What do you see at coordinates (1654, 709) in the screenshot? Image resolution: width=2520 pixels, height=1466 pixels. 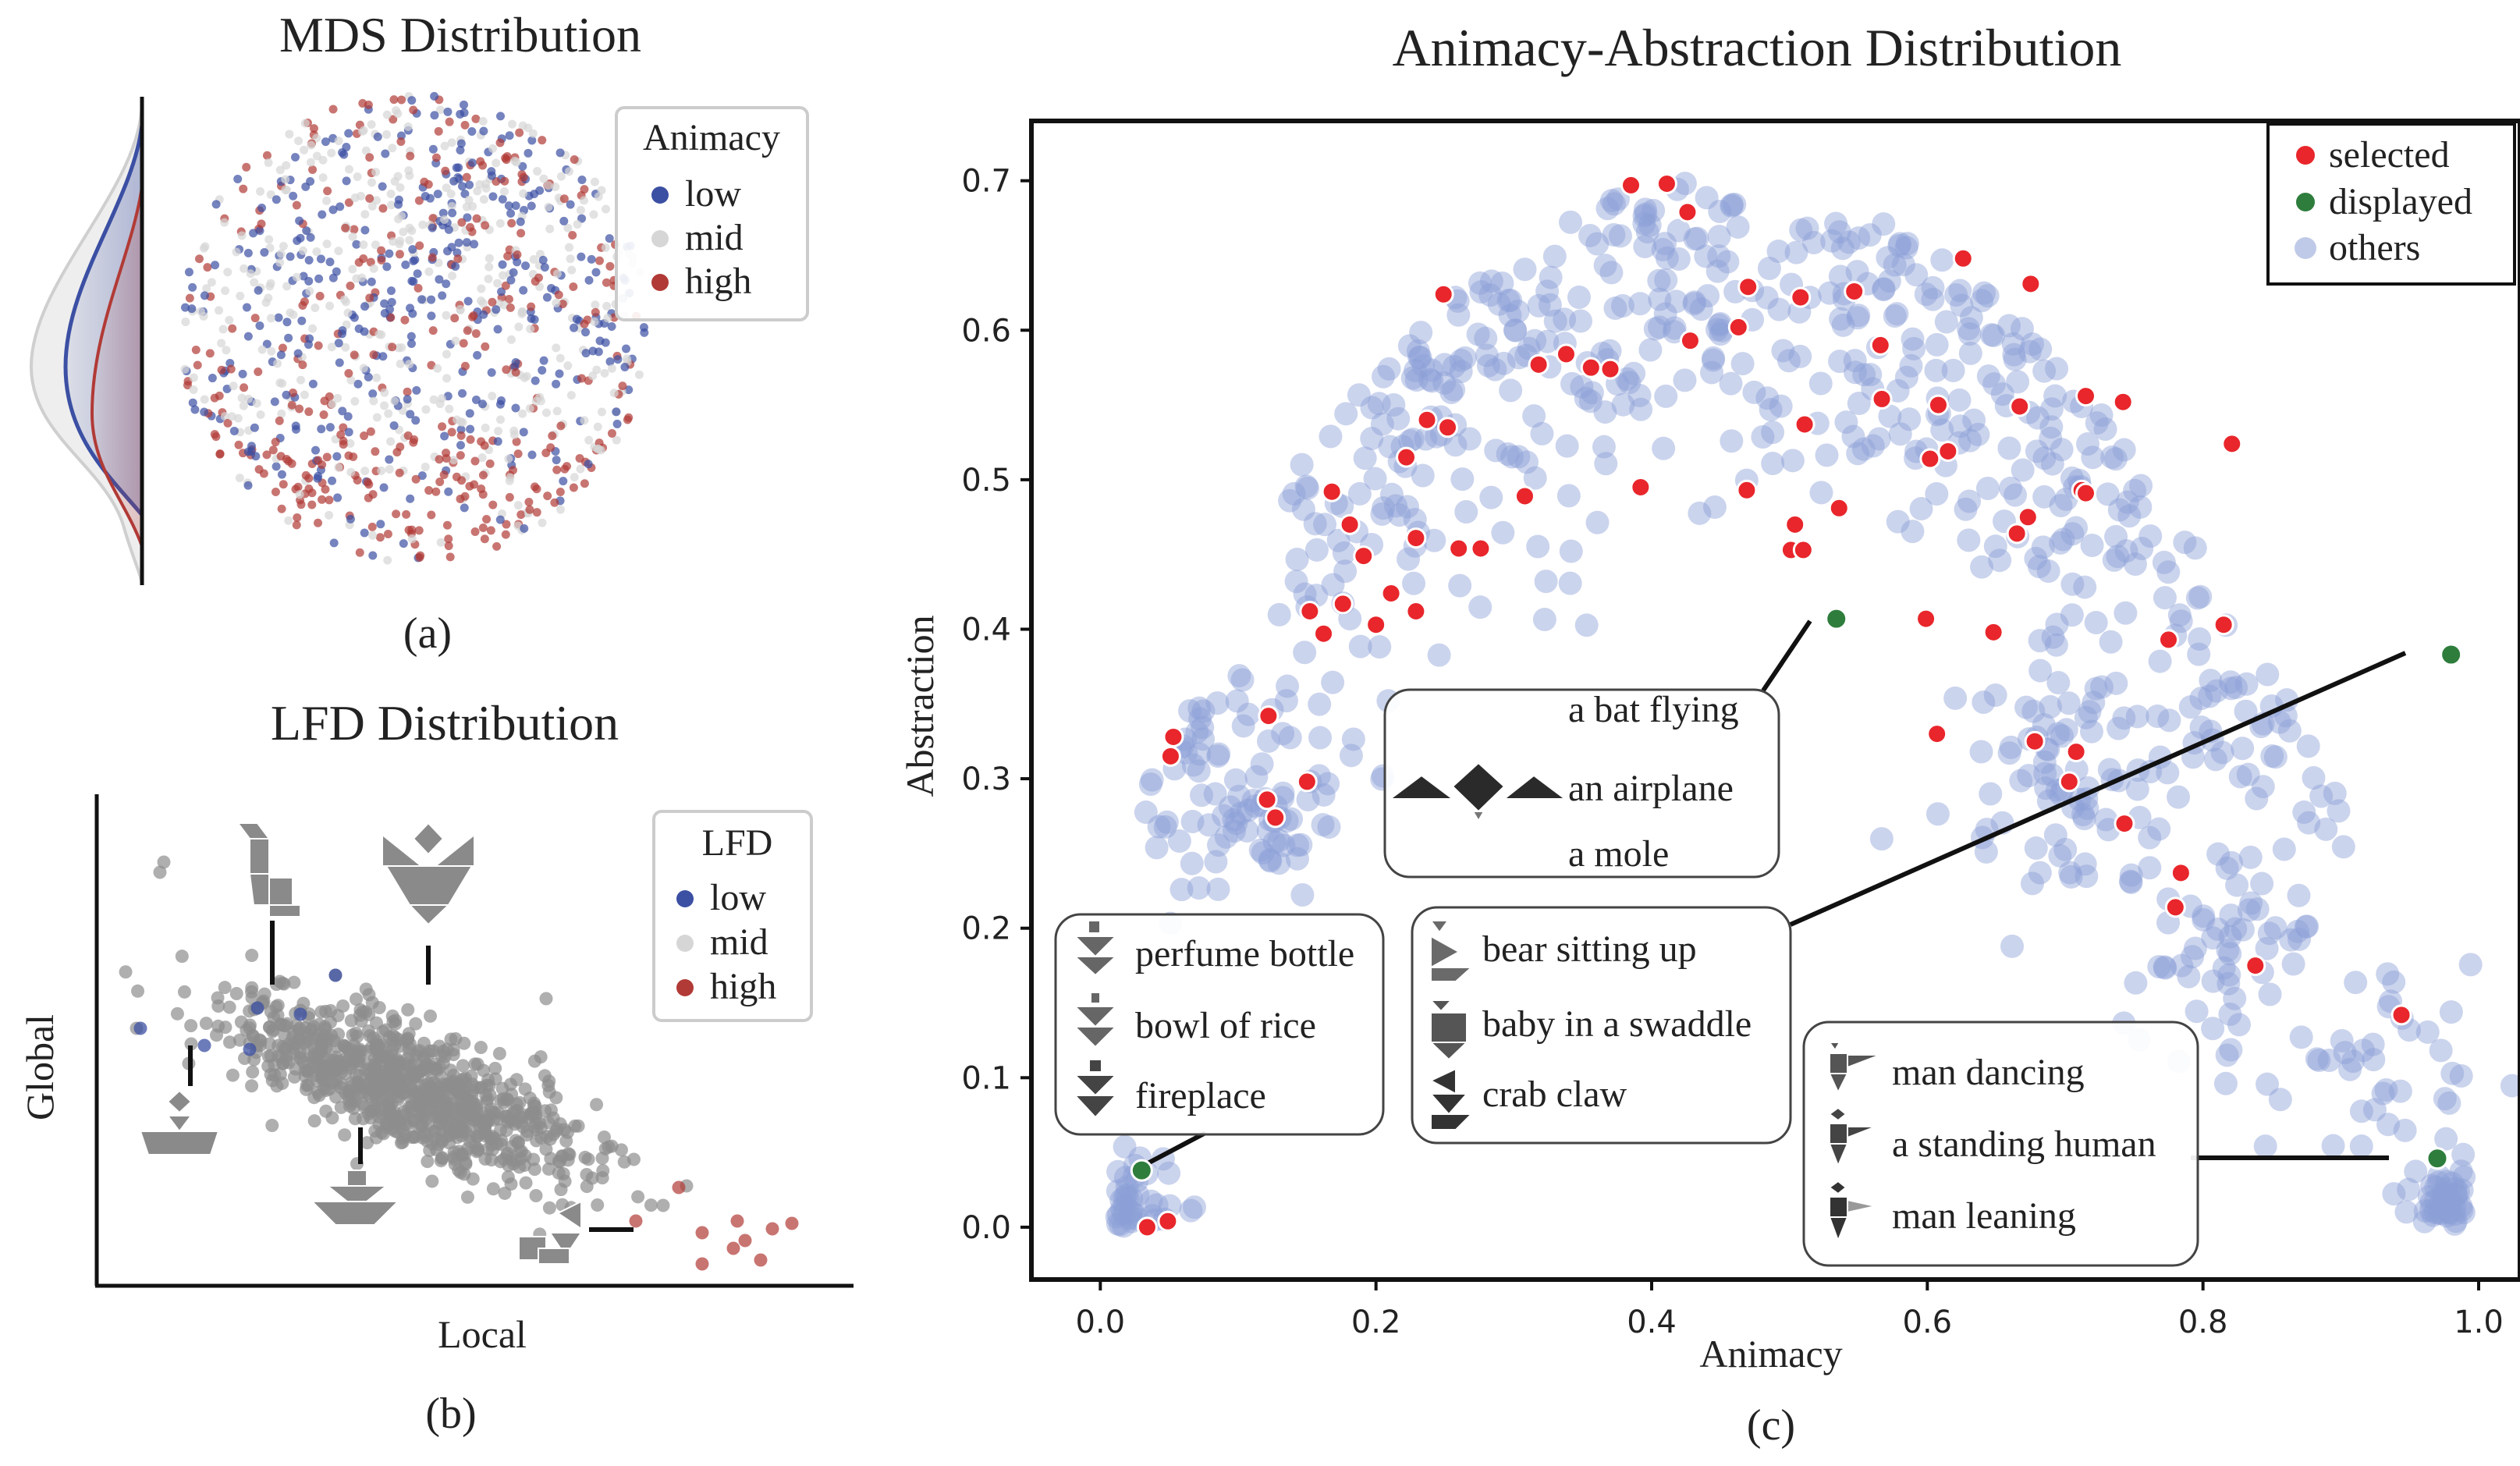 I see `callout-label: a bat flying` at bounding box center [1654, 709].